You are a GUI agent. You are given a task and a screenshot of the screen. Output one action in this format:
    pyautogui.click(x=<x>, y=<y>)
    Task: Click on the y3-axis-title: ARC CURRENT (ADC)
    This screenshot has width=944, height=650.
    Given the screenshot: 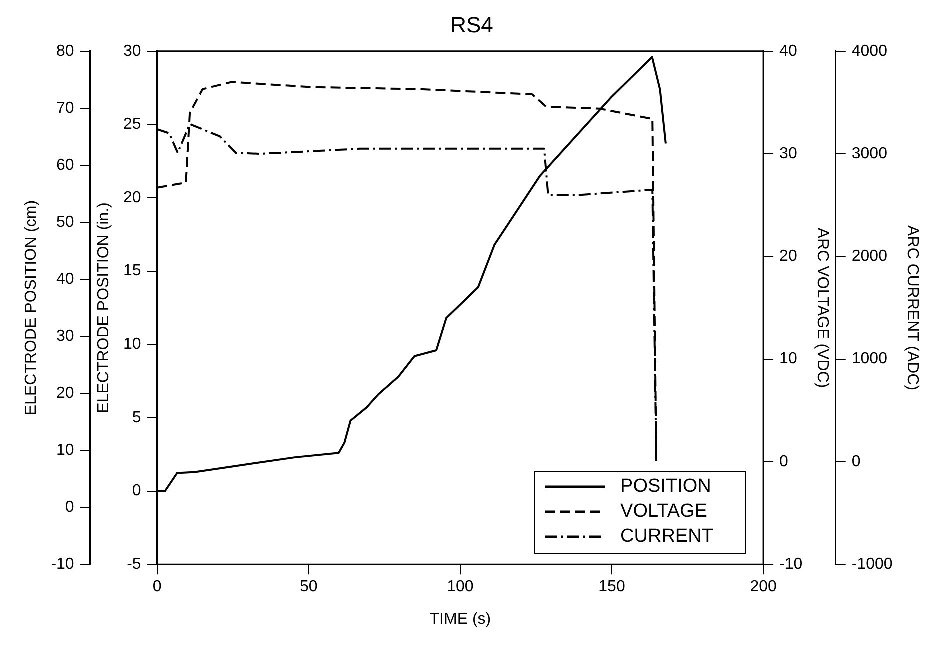 What is the action you would take?
    pyautogui.click(x=912, y=308)
    